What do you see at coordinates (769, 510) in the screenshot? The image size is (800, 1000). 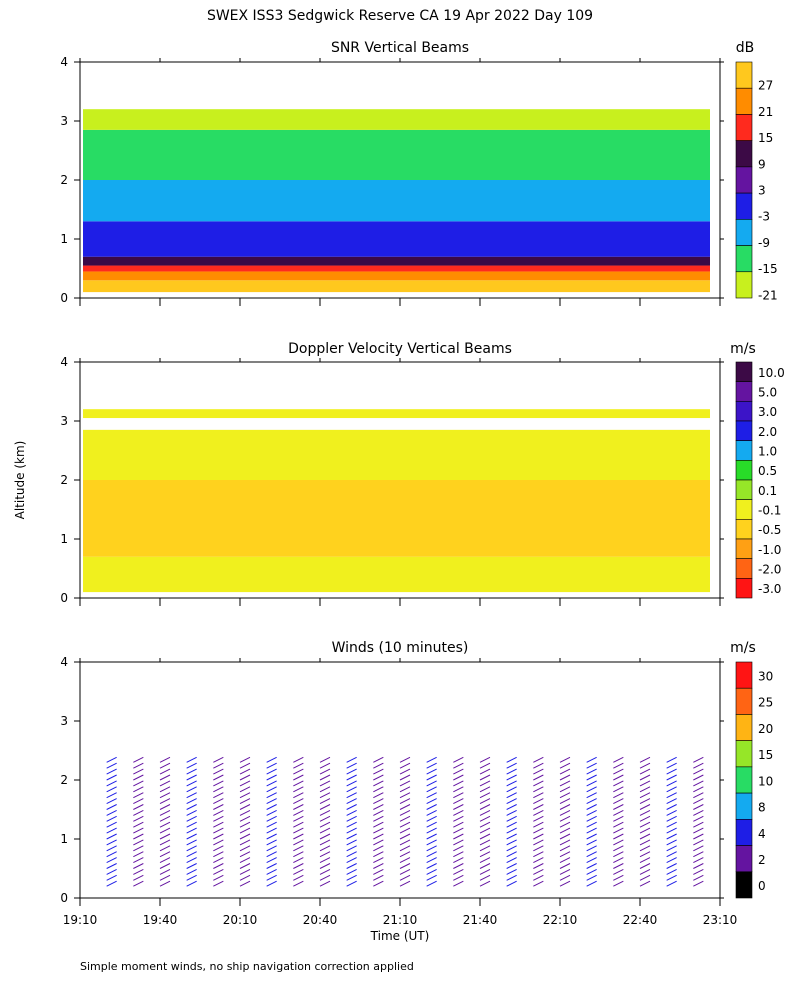 I see `colorbar-label: -0.1` at bounding box center [769, 510].